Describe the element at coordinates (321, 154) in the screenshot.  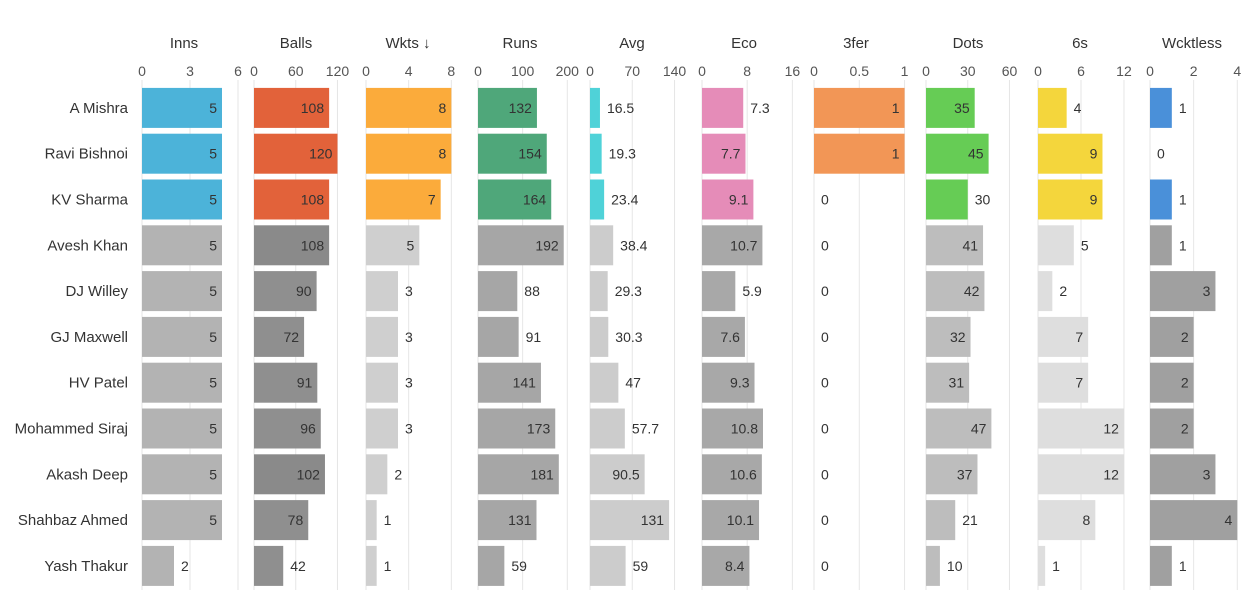
I see `value-label: 120` at that location.